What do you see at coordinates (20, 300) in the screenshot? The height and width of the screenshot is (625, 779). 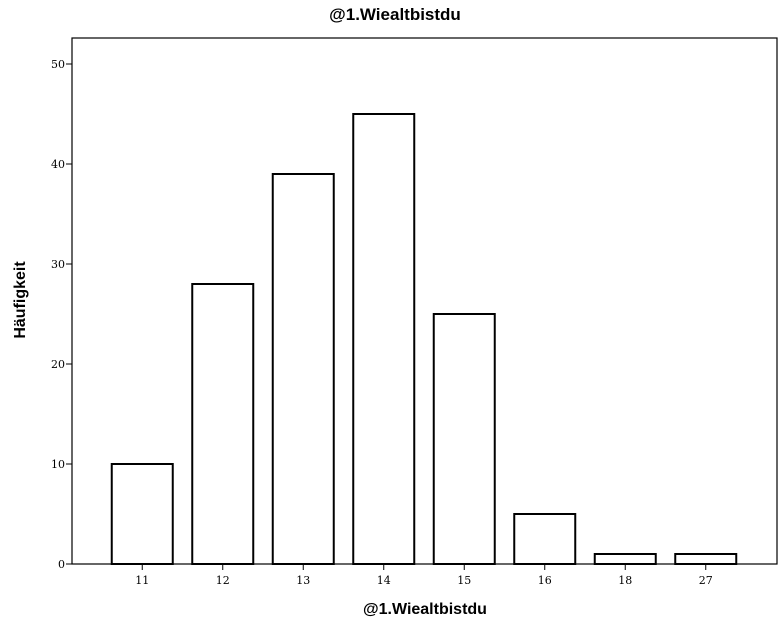 I see `y-axis-label: Häufigkeit` at bounding box center [20, 300].